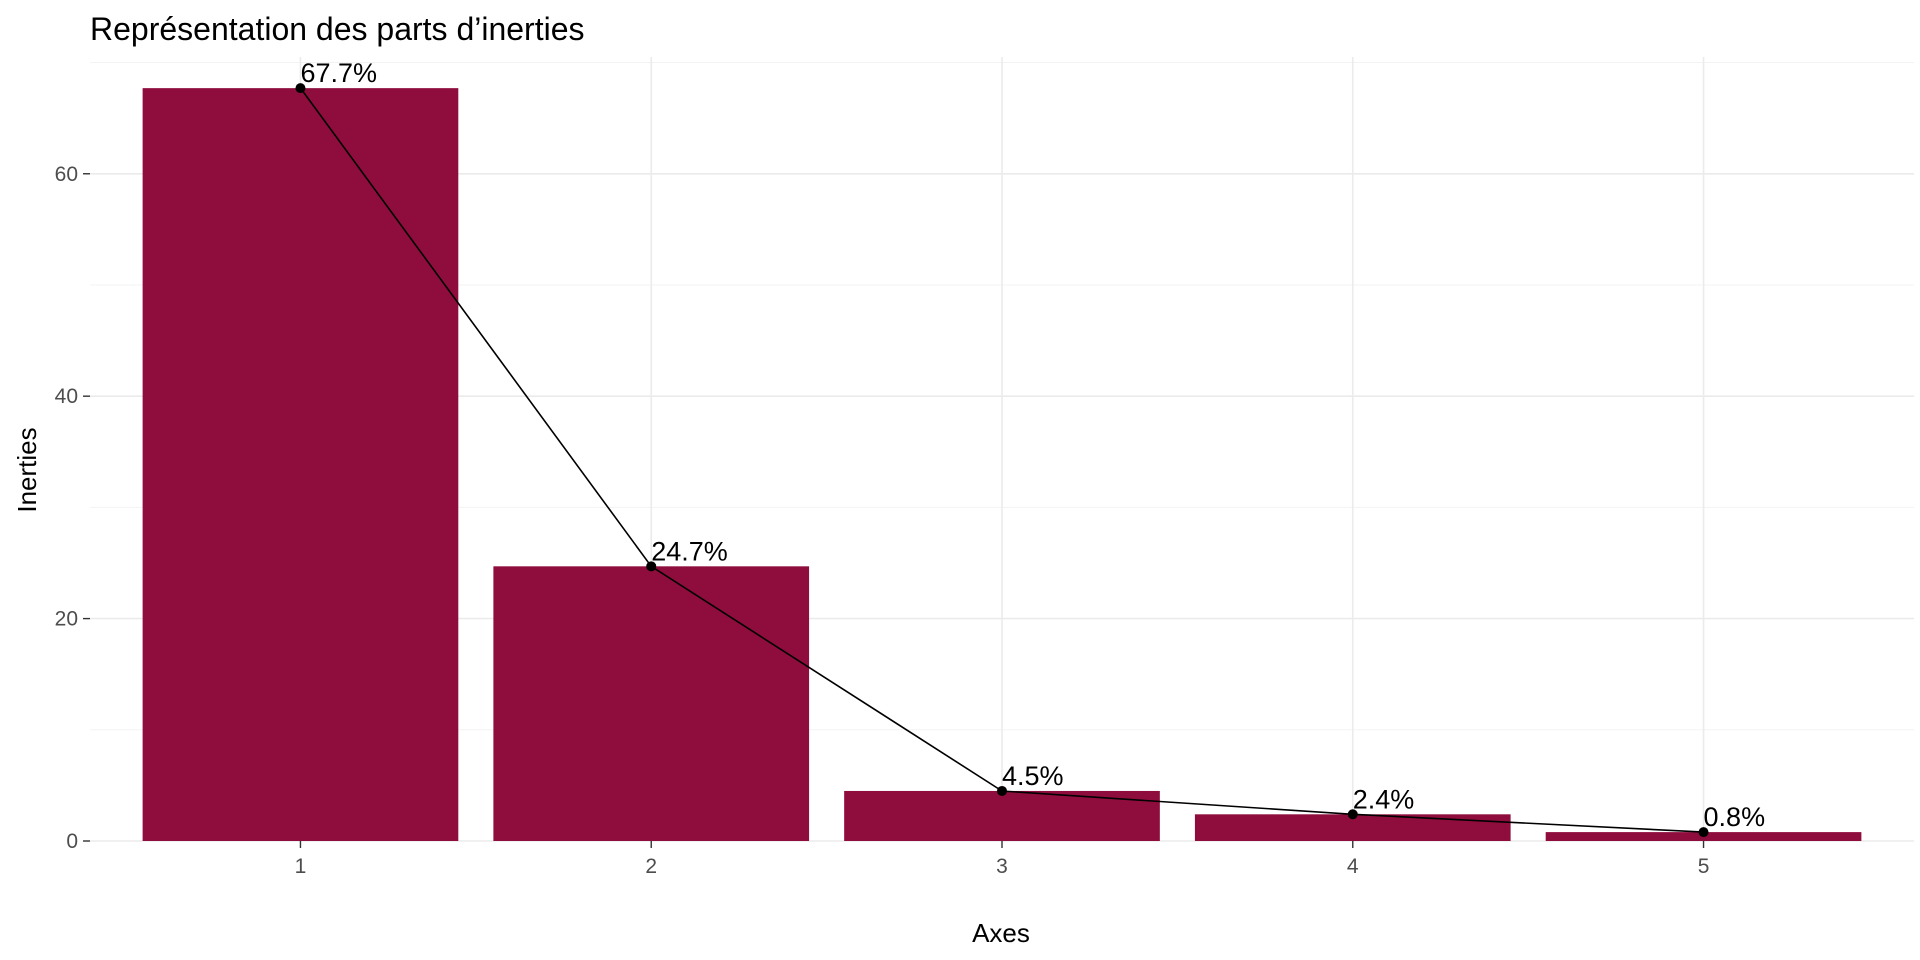  Describe the element at coordinates (66, 619) in the screenshot. I see `y-tick-label: 20` at that location.